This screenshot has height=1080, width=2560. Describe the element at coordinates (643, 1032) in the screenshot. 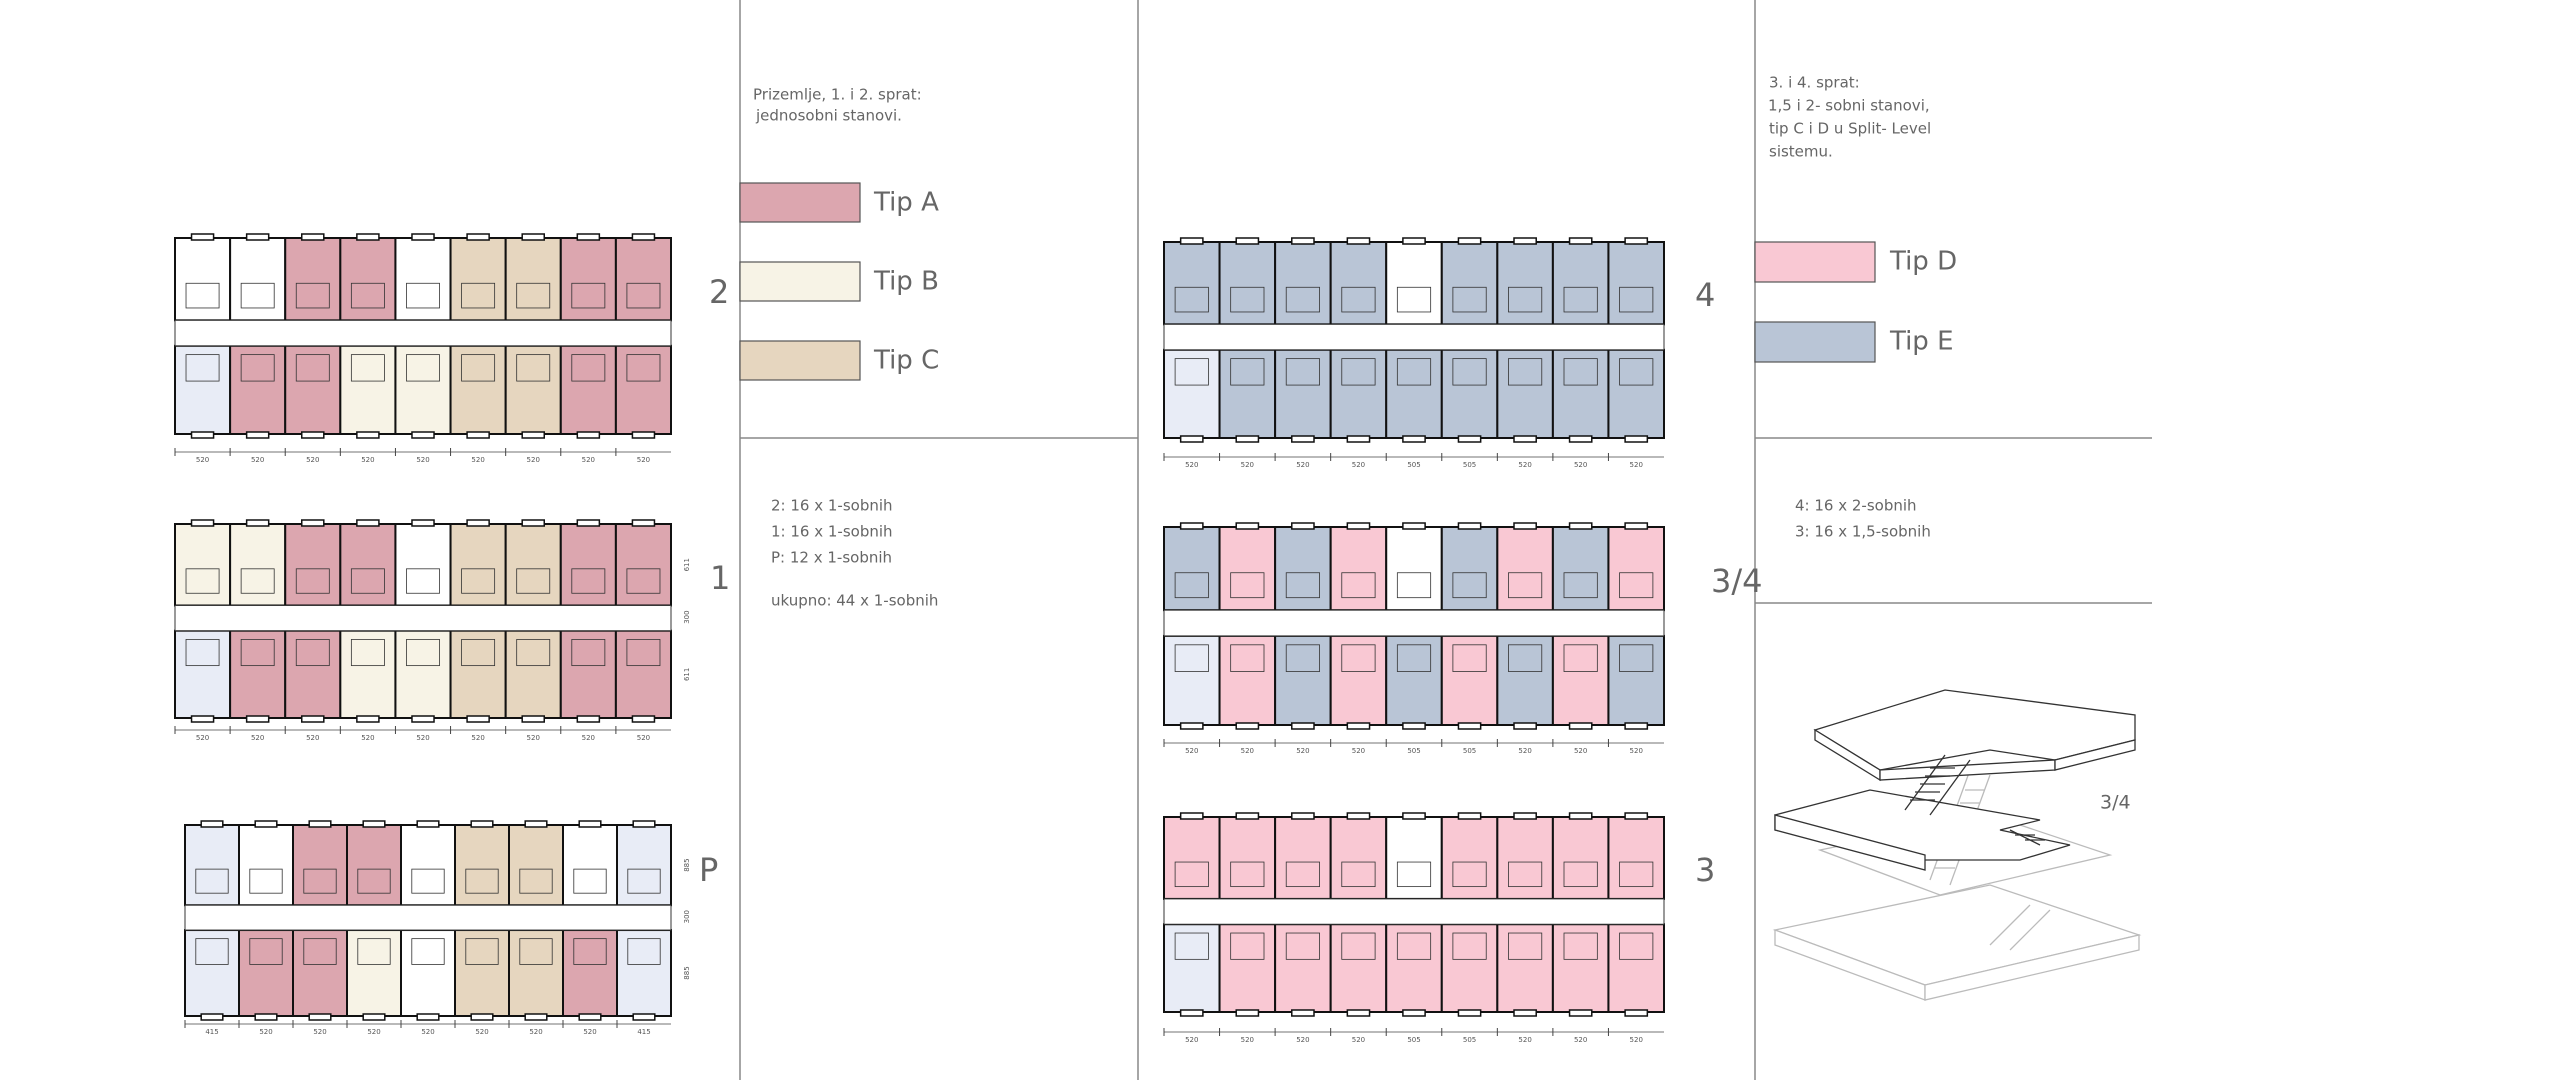

I see `dim-text: 415` at that location.